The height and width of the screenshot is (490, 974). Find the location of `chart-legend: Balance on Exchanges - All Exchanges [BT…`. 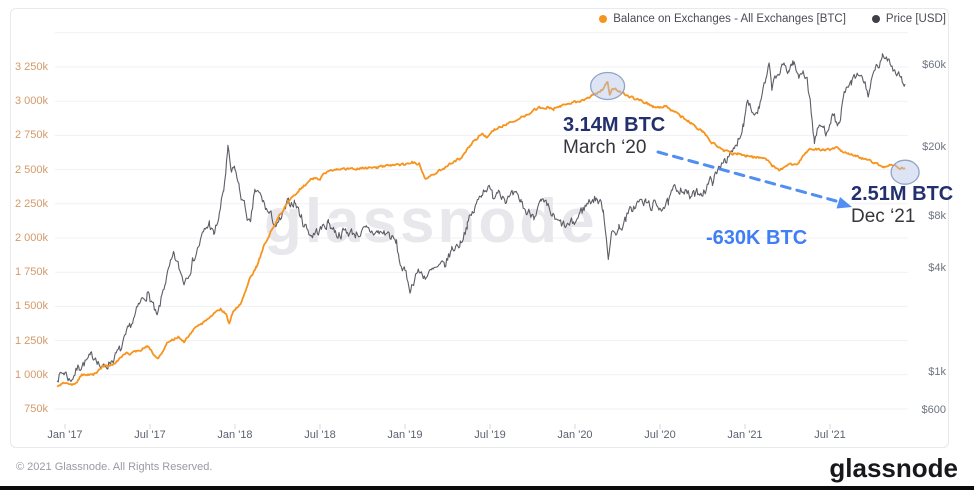

chart-legend: Balance on Exchanges - All Exchanges [BT… is located at coordinates (772, 19).